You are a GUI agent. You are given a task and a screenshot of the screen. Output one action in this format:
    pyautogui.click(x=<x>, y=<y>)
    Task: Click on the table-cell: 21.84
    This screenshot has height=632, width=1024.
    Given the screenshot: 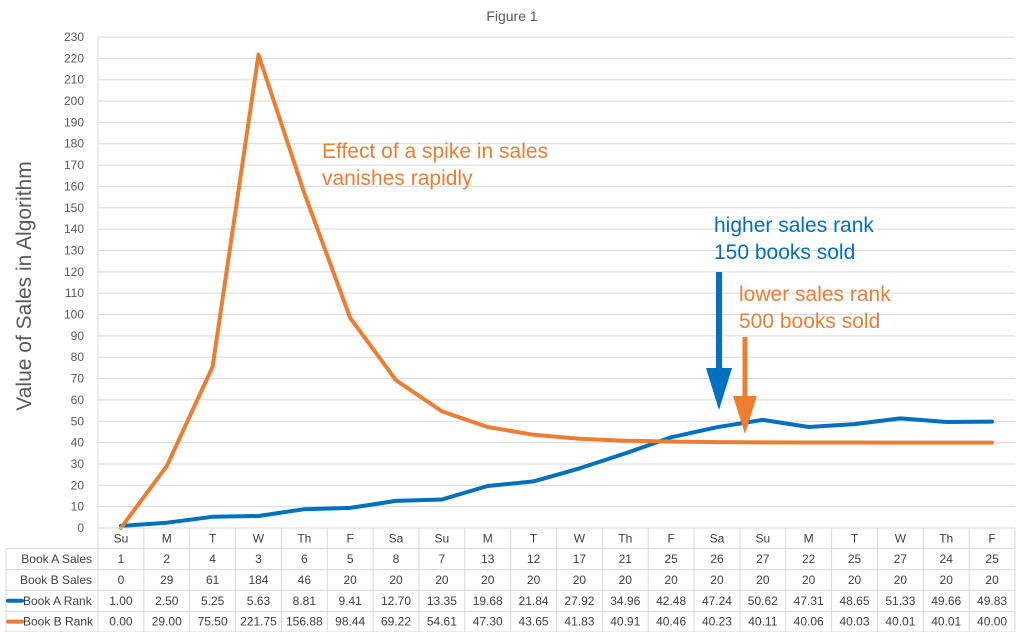 What is the action you would take?
    pyautogui.click(x=534, y=601)
    